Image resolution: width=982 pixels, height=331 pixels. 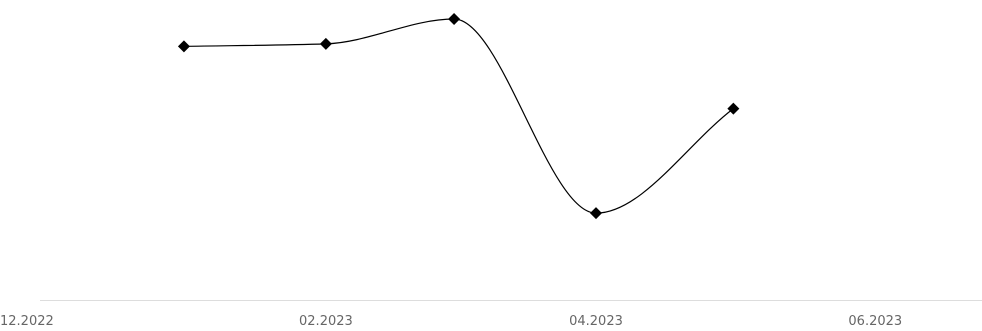 What do you see at coordinates (27, 321) in the screenshot?
I see `x-tick-label: 12.2022` at bounding box center [27, 321].